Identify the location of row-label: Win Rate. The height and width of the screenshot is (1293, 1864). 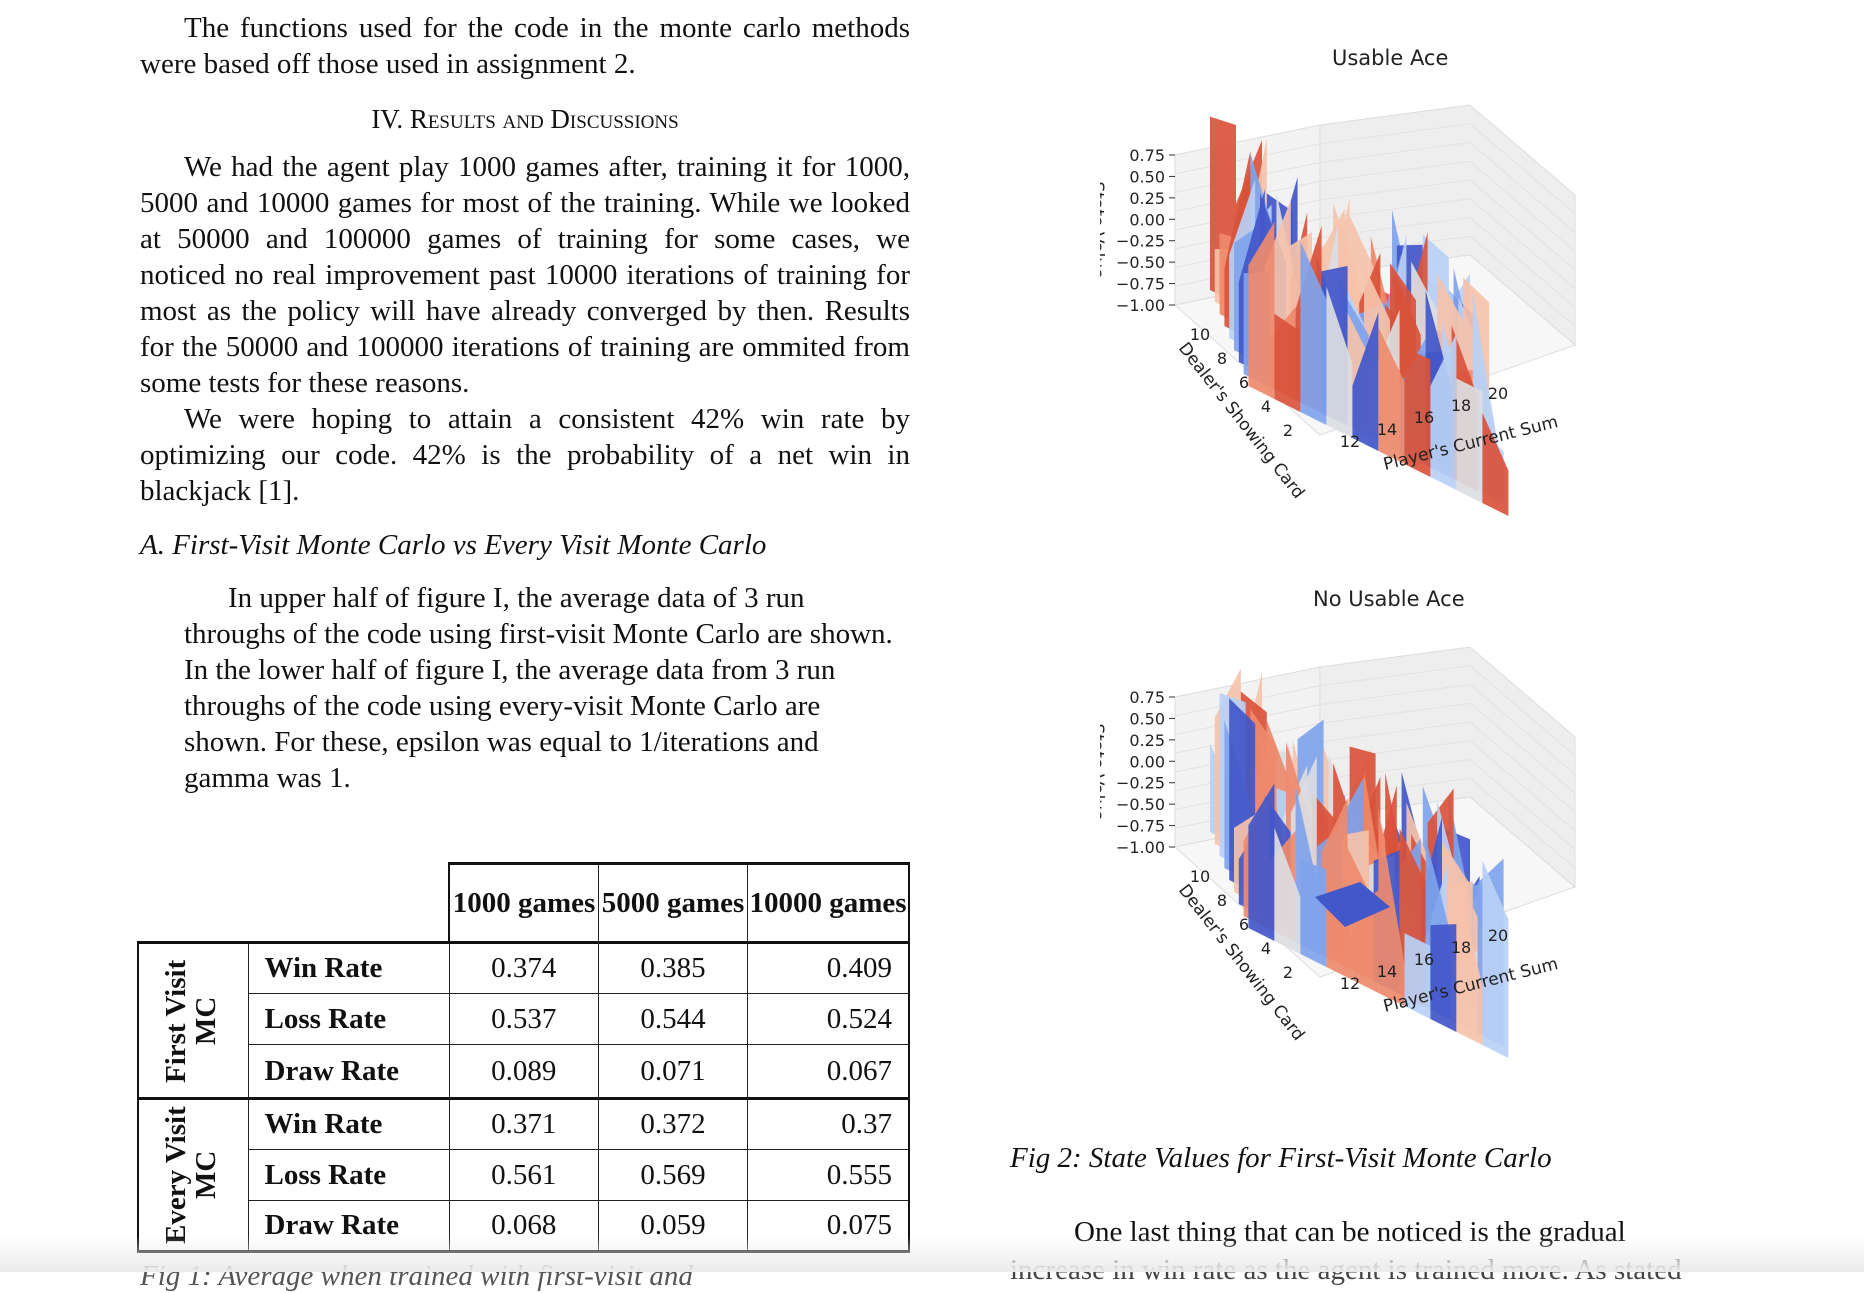
(348, 967).